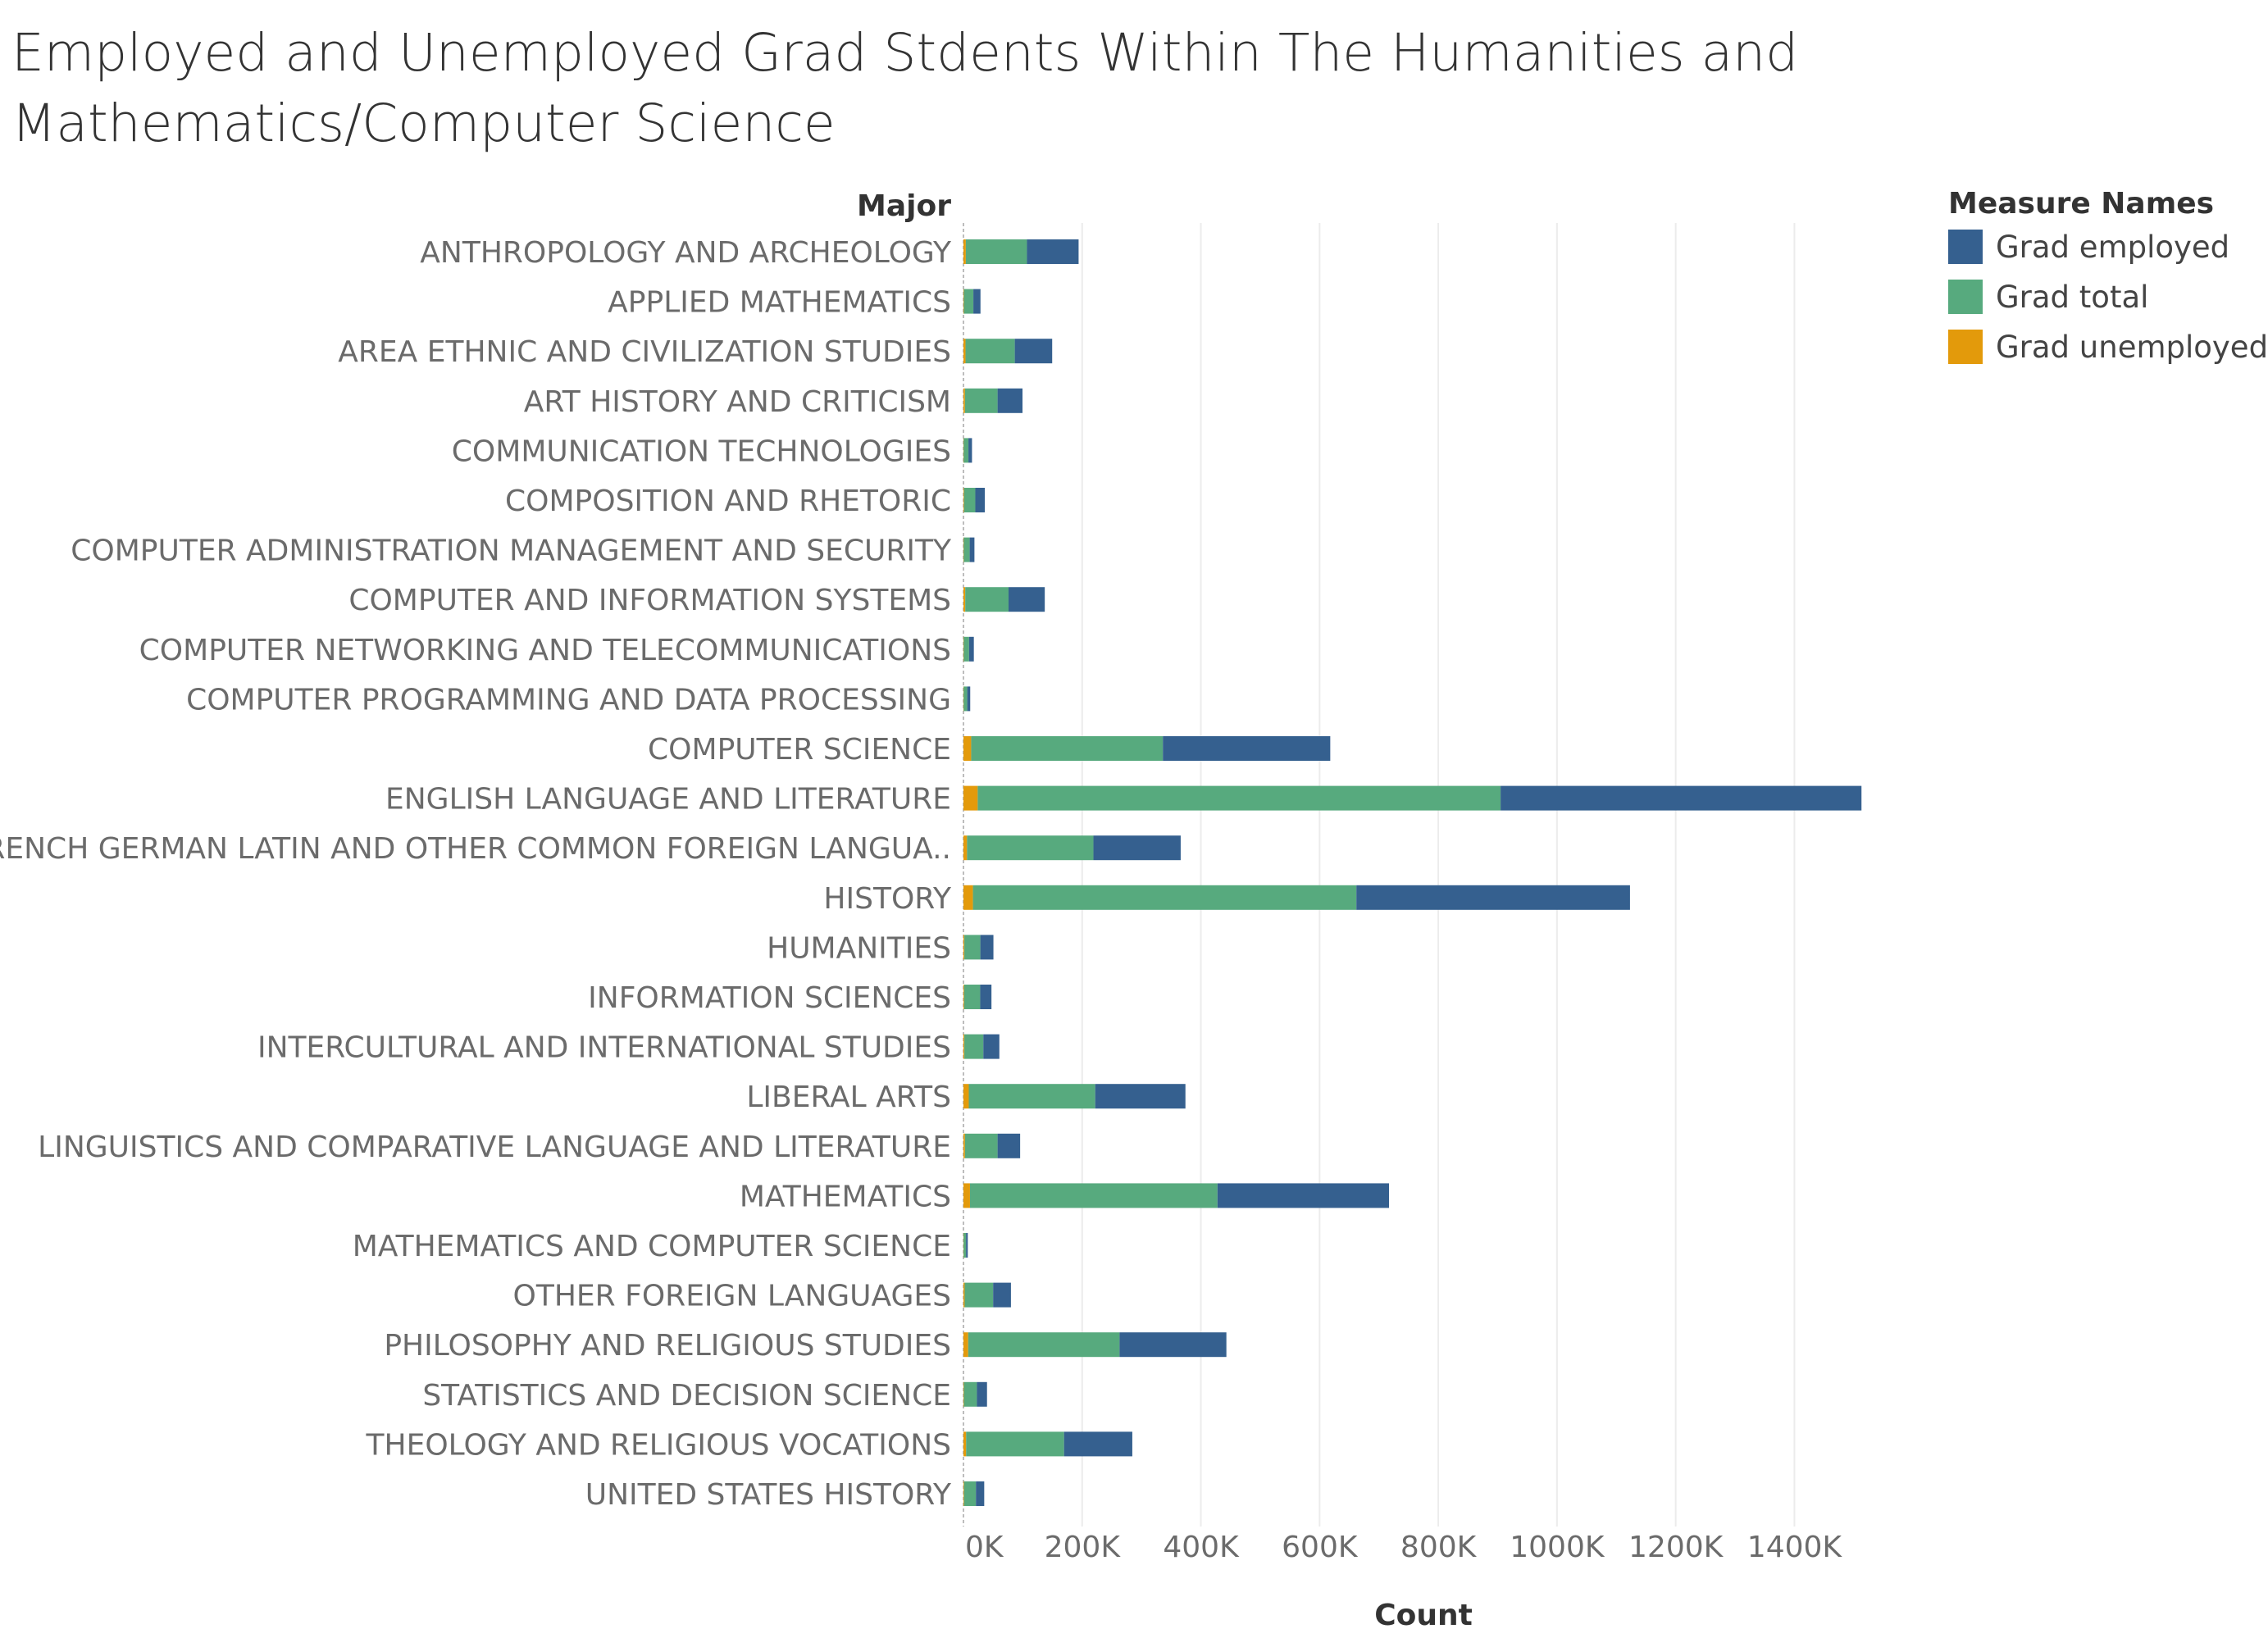 The image size is (2268, 1638). Describe the element at coordinates (1239, 798) in the screenshot. I see `bar-grad-total-english-language-and-literature` at that location.